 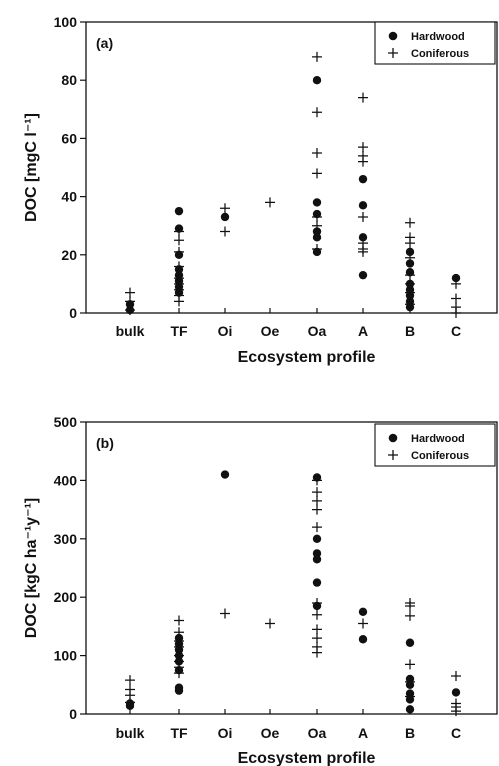 I want to click on y-tick-label: 200, so click(x=66, y=597).